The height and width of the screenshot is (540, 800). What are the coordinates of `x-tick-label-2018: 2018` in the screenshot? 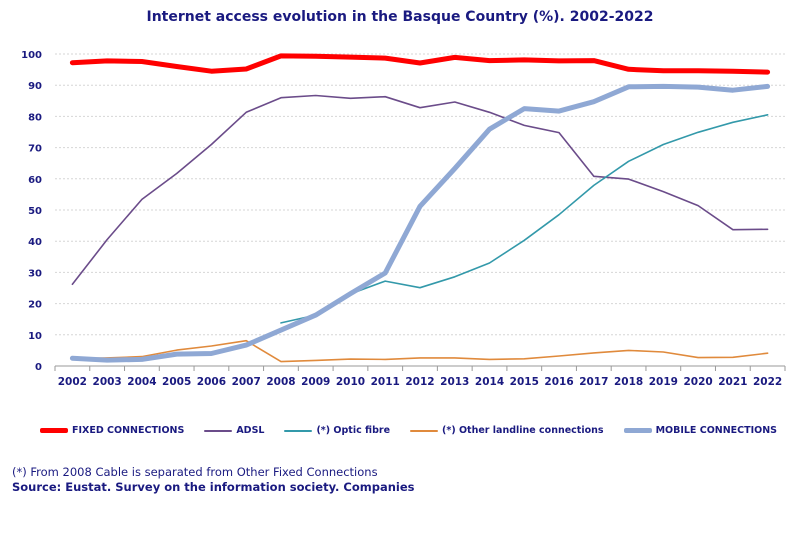 It's located at (628, 382).